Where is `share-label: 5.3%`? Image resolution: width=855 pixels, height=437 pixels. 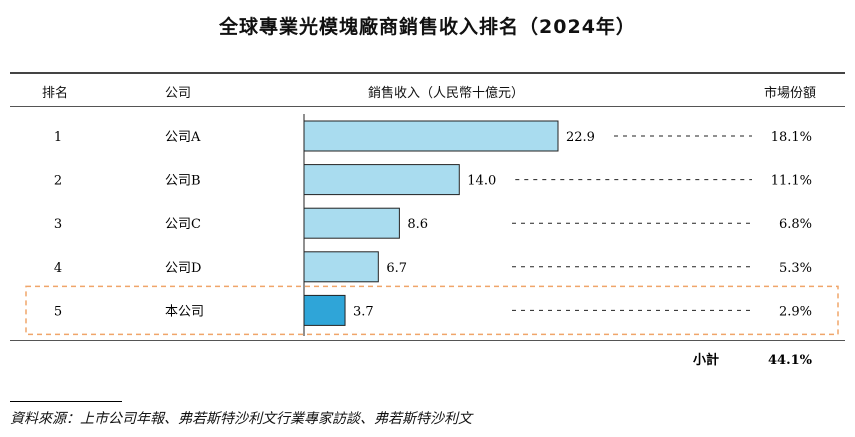 share-label: 5.3% is located at coordinates (795, 268).